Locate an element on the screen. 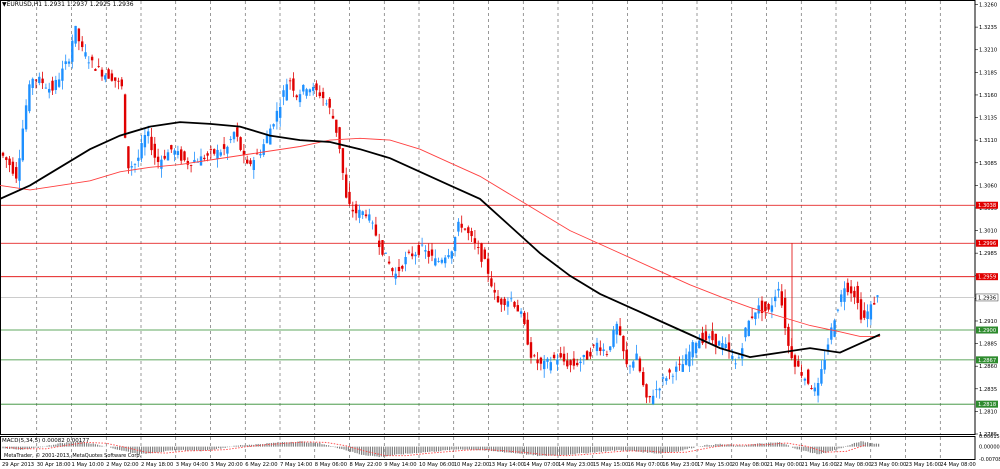  time-tick-label: 3 May 20:00 is located at coordinates (227, 465).